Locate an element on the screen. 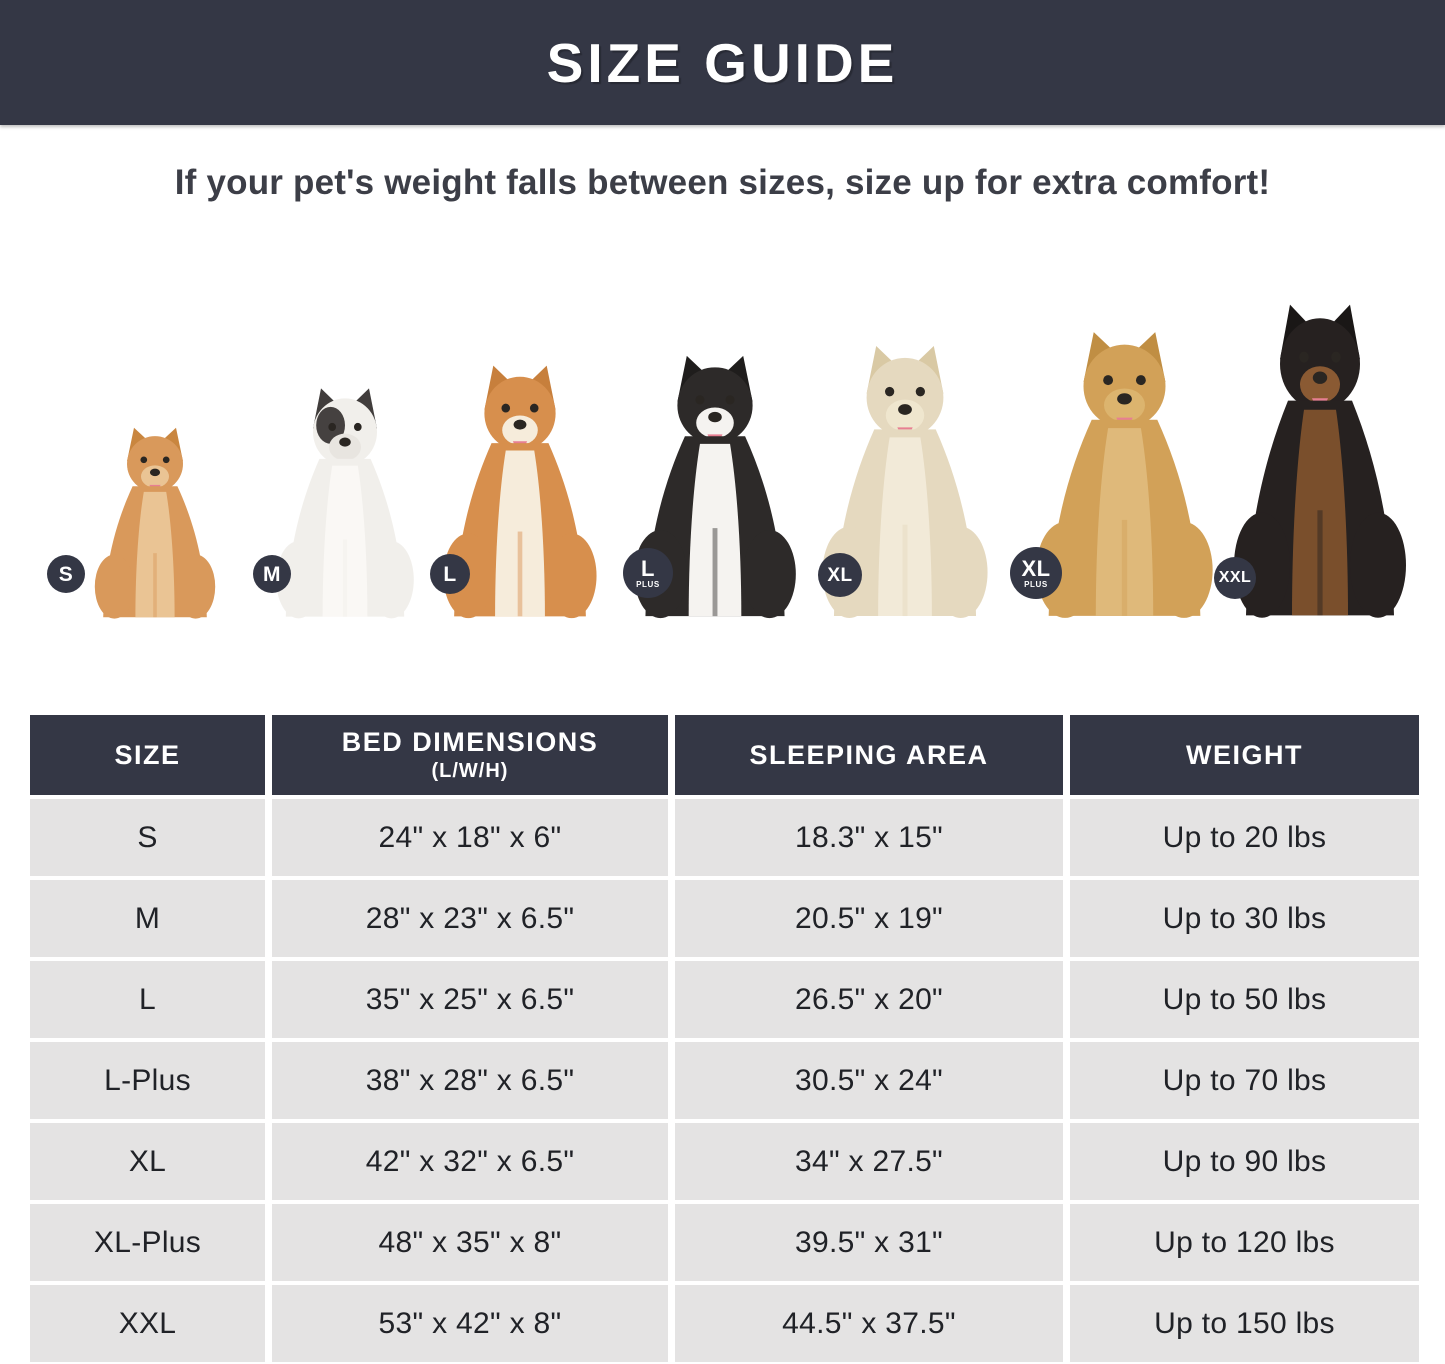  cell-sleeping-area: 44.5" x 37.5" is located at coordinates (869, 1323).